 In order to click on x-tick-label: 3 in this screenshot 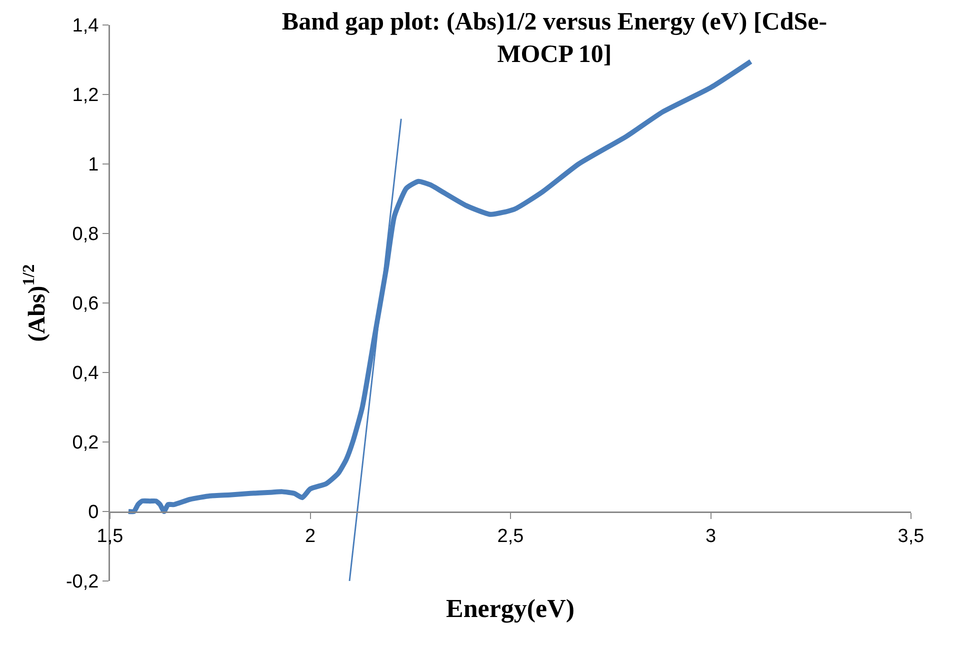, I will do `click(710, 536)`.